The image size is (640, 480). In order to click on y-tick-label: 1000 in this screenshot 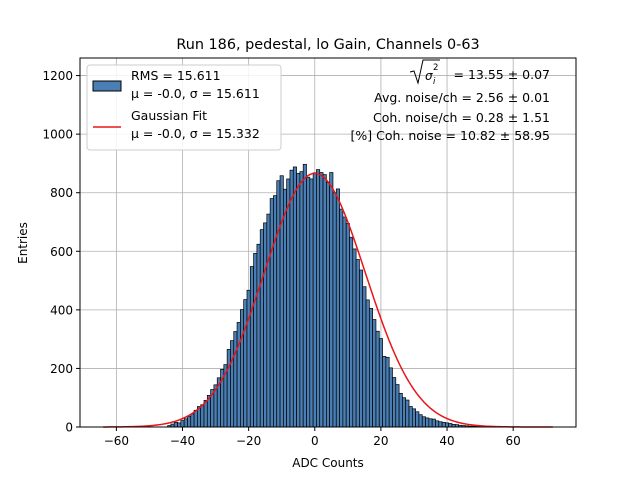, I will do `click(57, 135)`.